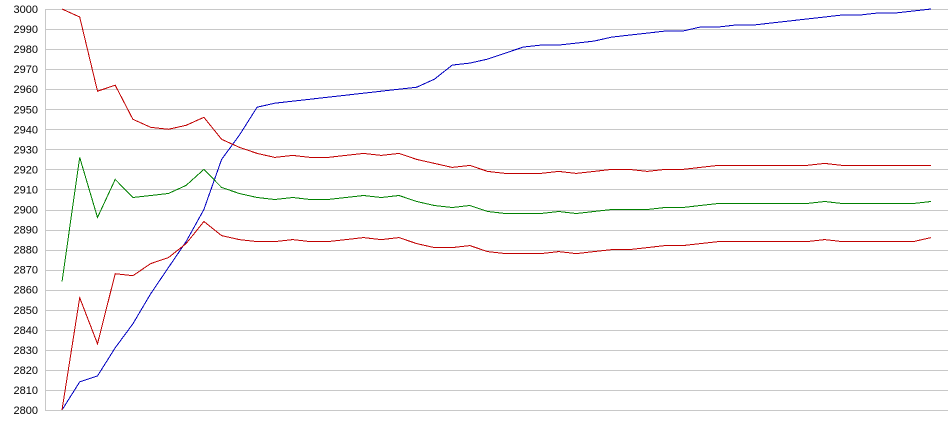  What do you see at coordinates (26, 110) in the screenshot?
I see `y-tick-label: 2950` at bounding box center [26, 110].